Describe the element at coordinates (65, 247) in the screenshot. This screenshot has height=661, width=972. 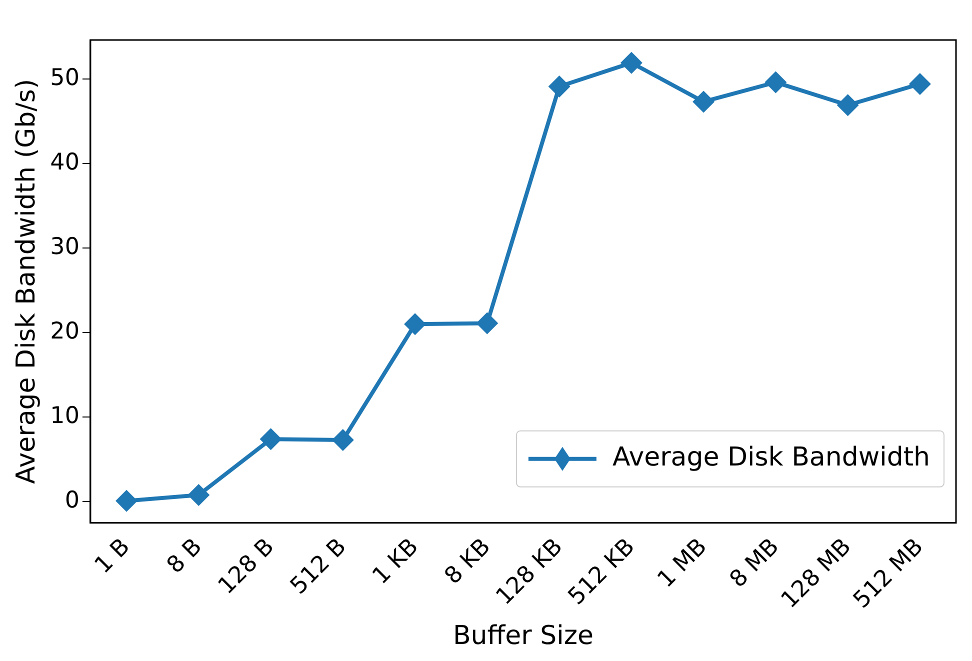
I see `y-tick-label: 30` at that location.